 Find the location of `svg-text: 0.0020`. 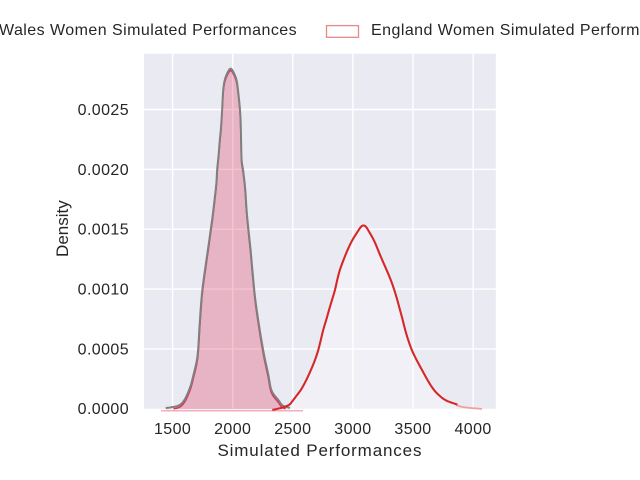

svg-text: 0.0020 is located at coordinates (103, 170).